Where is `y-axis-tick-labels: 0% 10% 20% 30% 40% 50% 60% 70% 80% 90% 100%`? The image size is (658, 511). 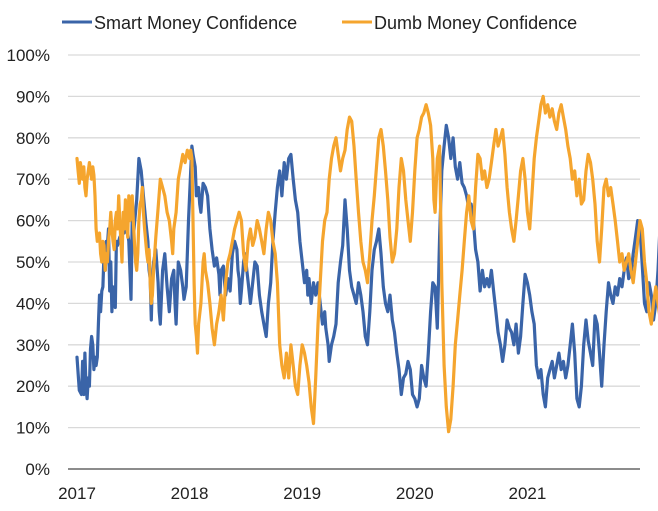 y-axis-tick-labels: 0% 10% 20% 30% 40% 50% 60% 70% 80% 90% 100% is located at coordinates (28, 262).